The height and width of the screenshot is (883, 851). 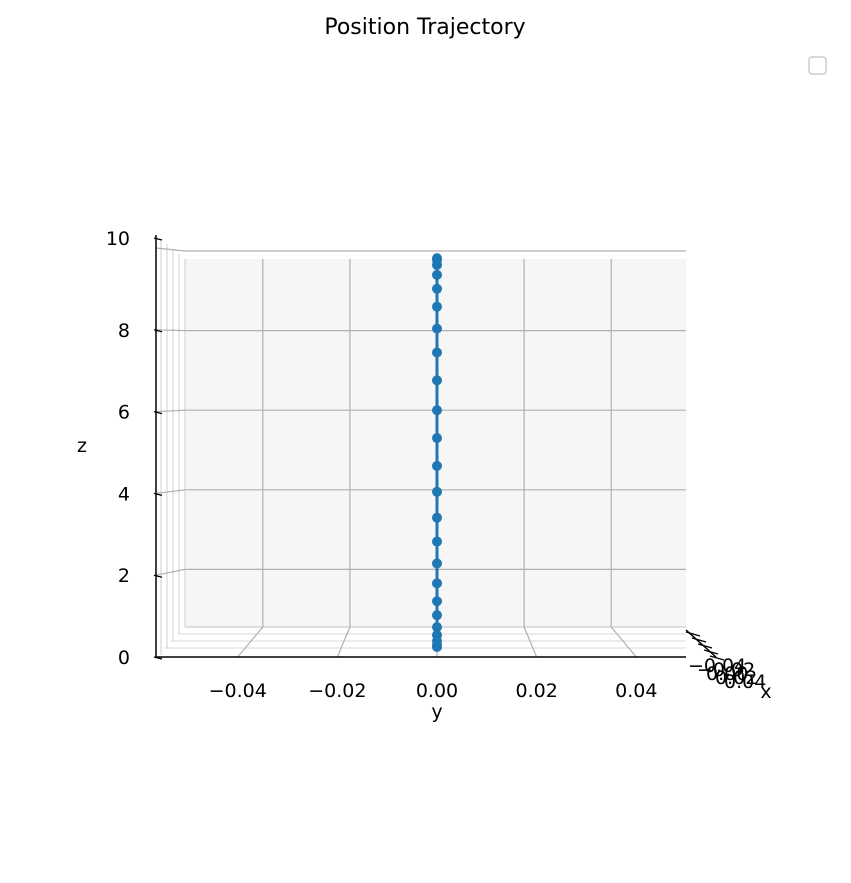 What do you see at coordinates (727, 674) in the screenshot?
I see `x-tick-label: 0.00` at bounding box center [727, 674].